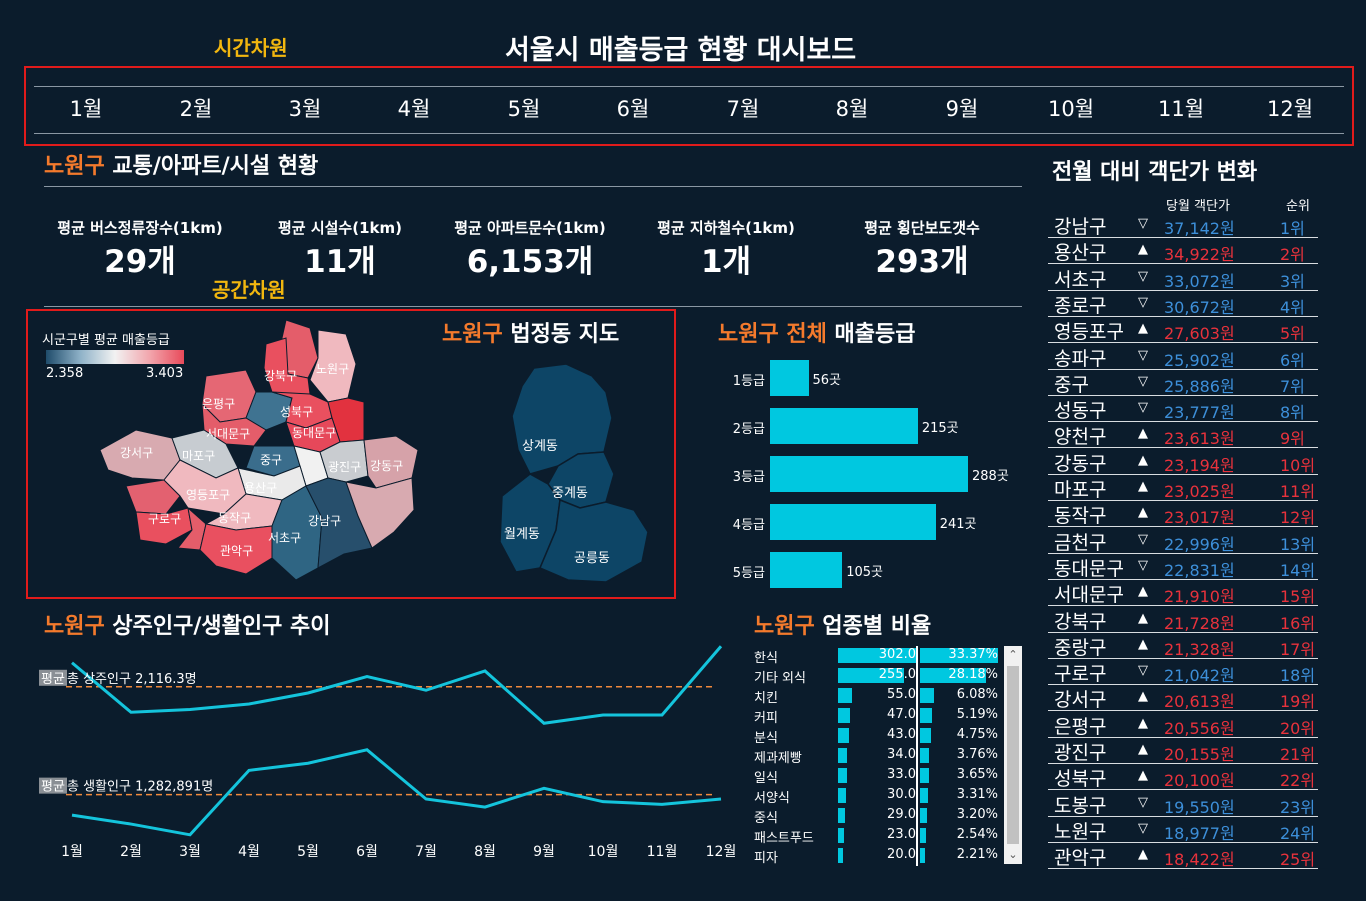 This screenshot has width=1366, height=901. What do you see at coordinates (153, 497) in the screenshot?
I see `district-yangcheon` at bounding box center [153, 497].